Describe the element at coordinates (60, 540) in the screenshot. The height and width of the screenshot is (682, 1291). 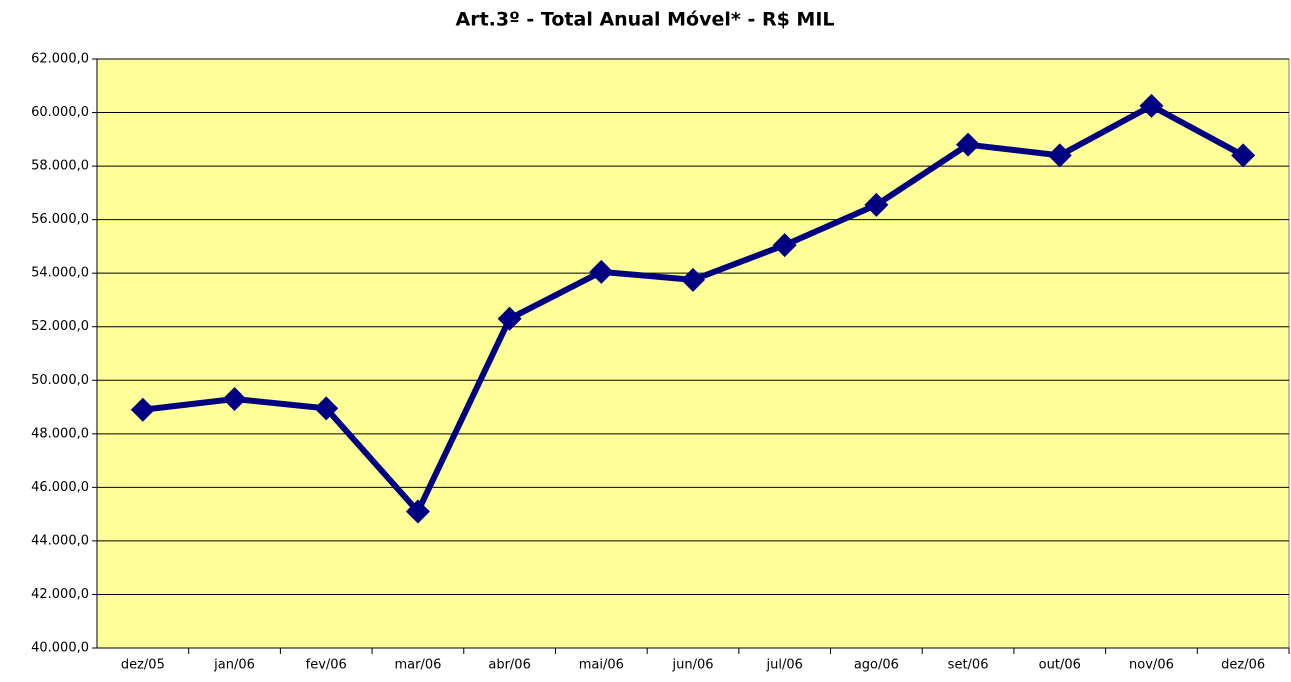
I see `y-tick-label: 44.000,0` at that location.